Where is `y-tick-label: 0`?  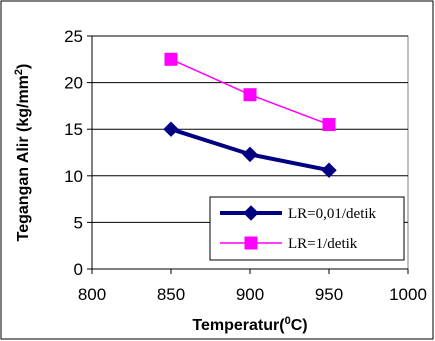 y-tick-label: 0 is located at coordinates (78, 269).